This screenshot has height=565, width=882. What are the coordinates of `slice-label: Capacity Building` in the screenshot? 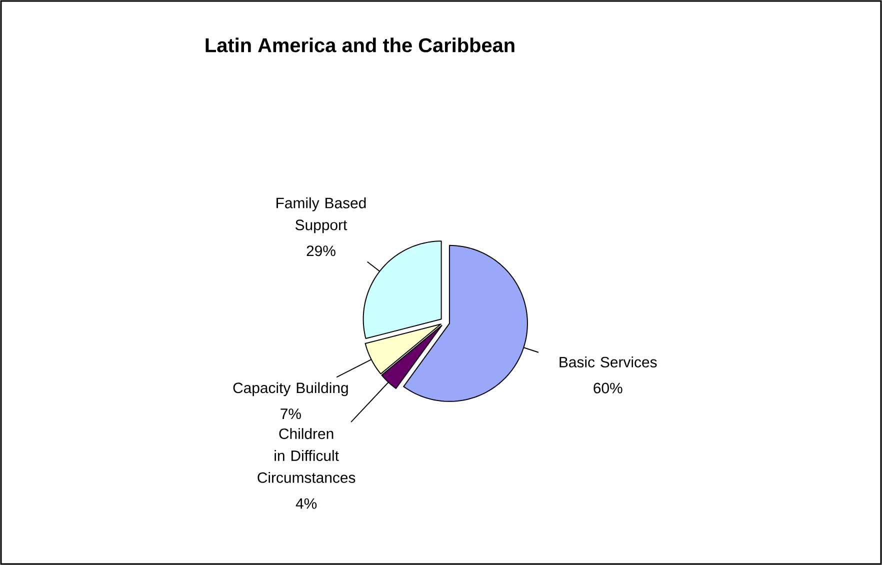 It's located at (290, 389).